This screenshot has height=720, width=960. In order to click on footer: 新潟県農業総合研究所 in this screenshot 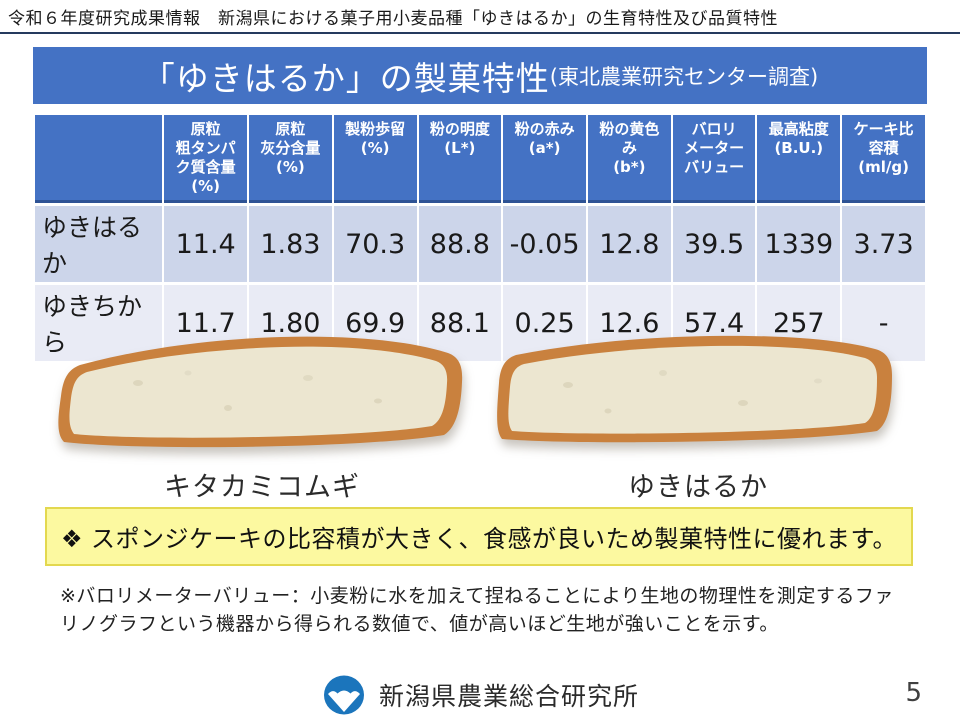, I will do `click(480, 695)`.